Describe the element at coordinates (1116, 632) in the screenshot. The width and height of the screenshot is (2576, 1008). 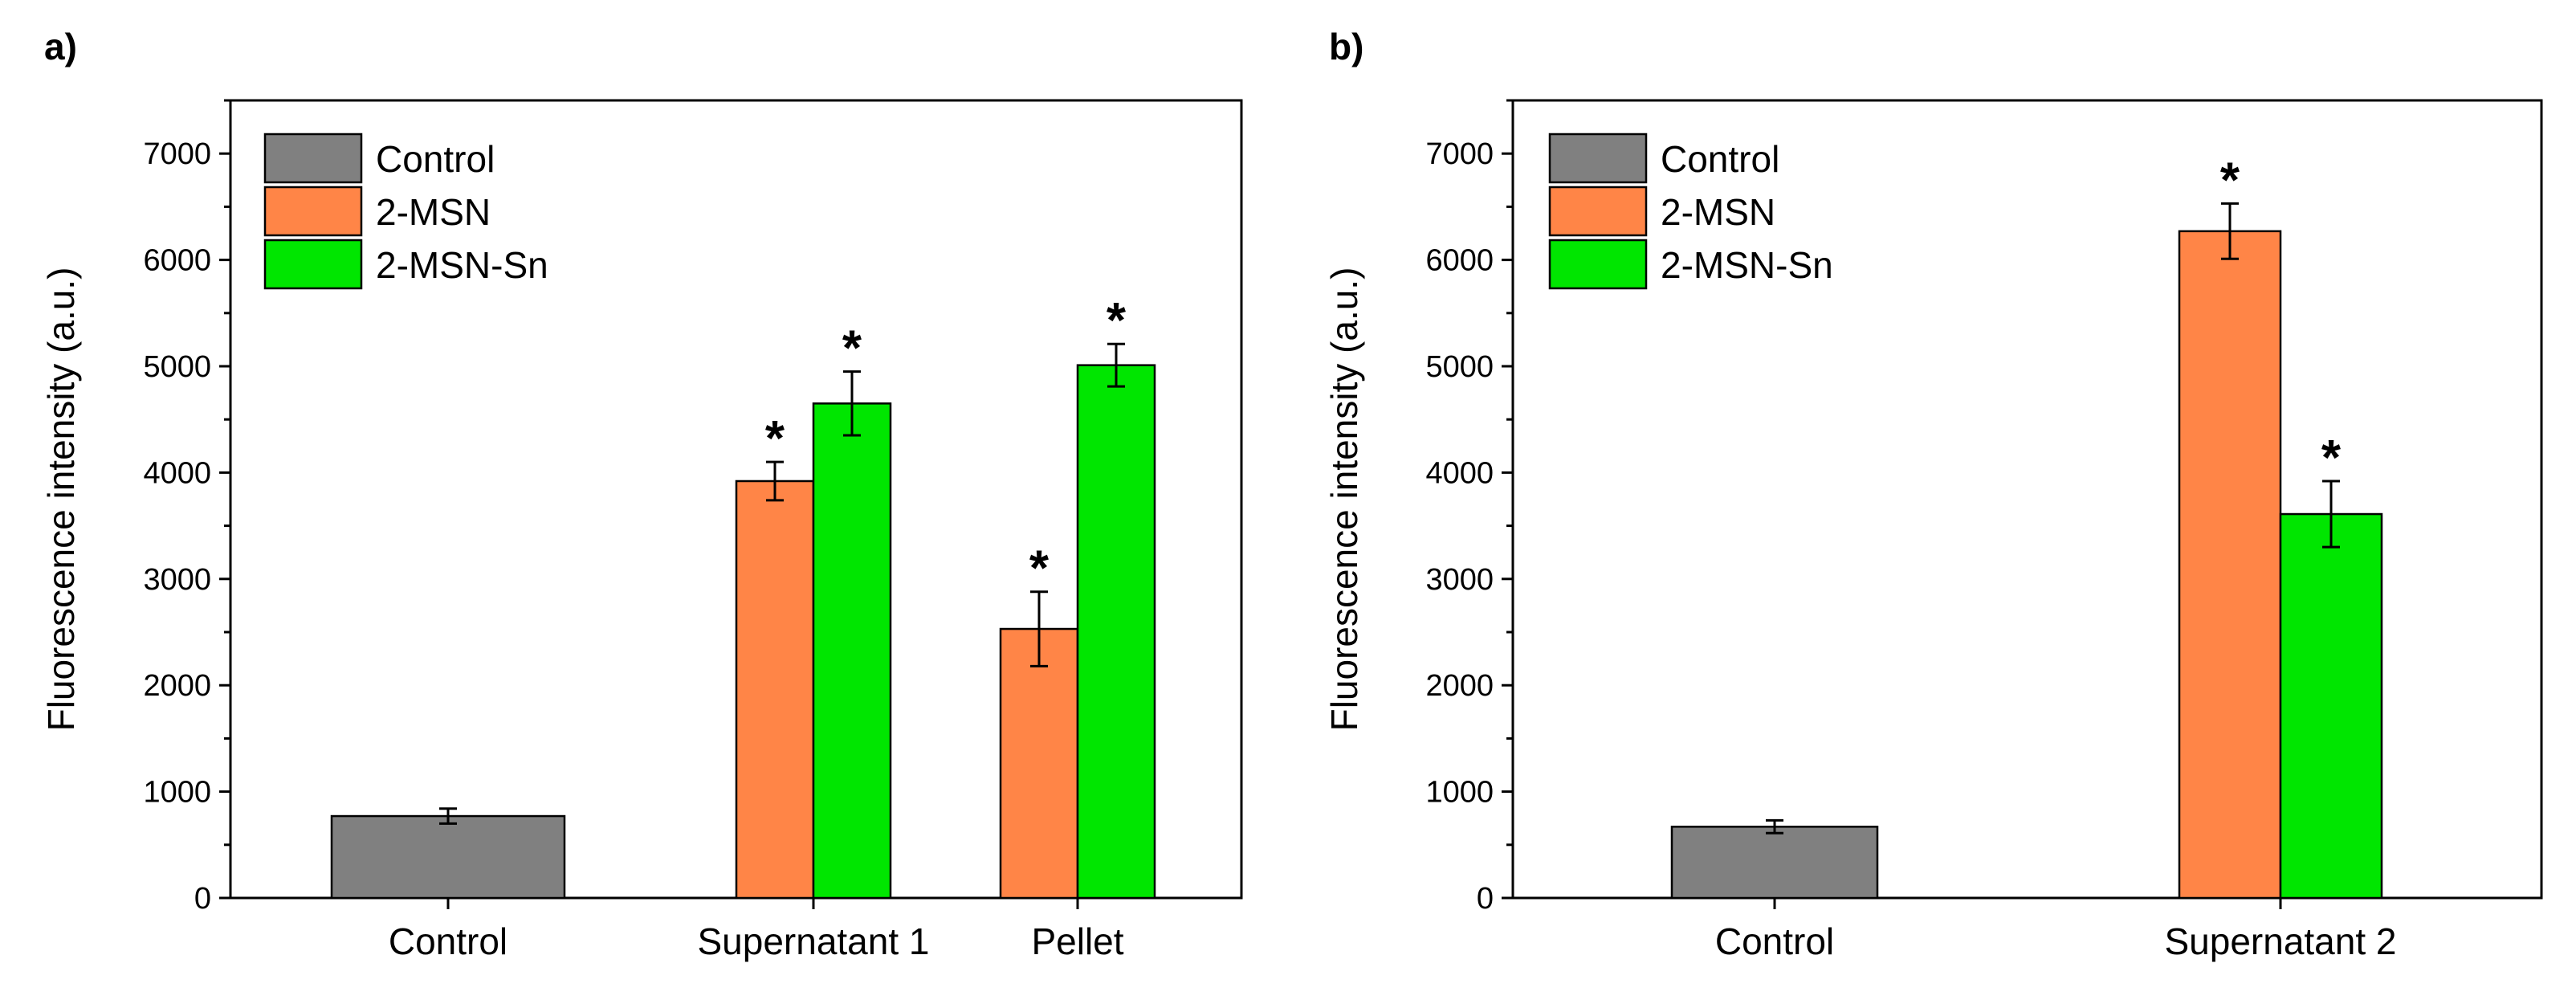
I see `bar-2-msn-sn-pellet` at that location.